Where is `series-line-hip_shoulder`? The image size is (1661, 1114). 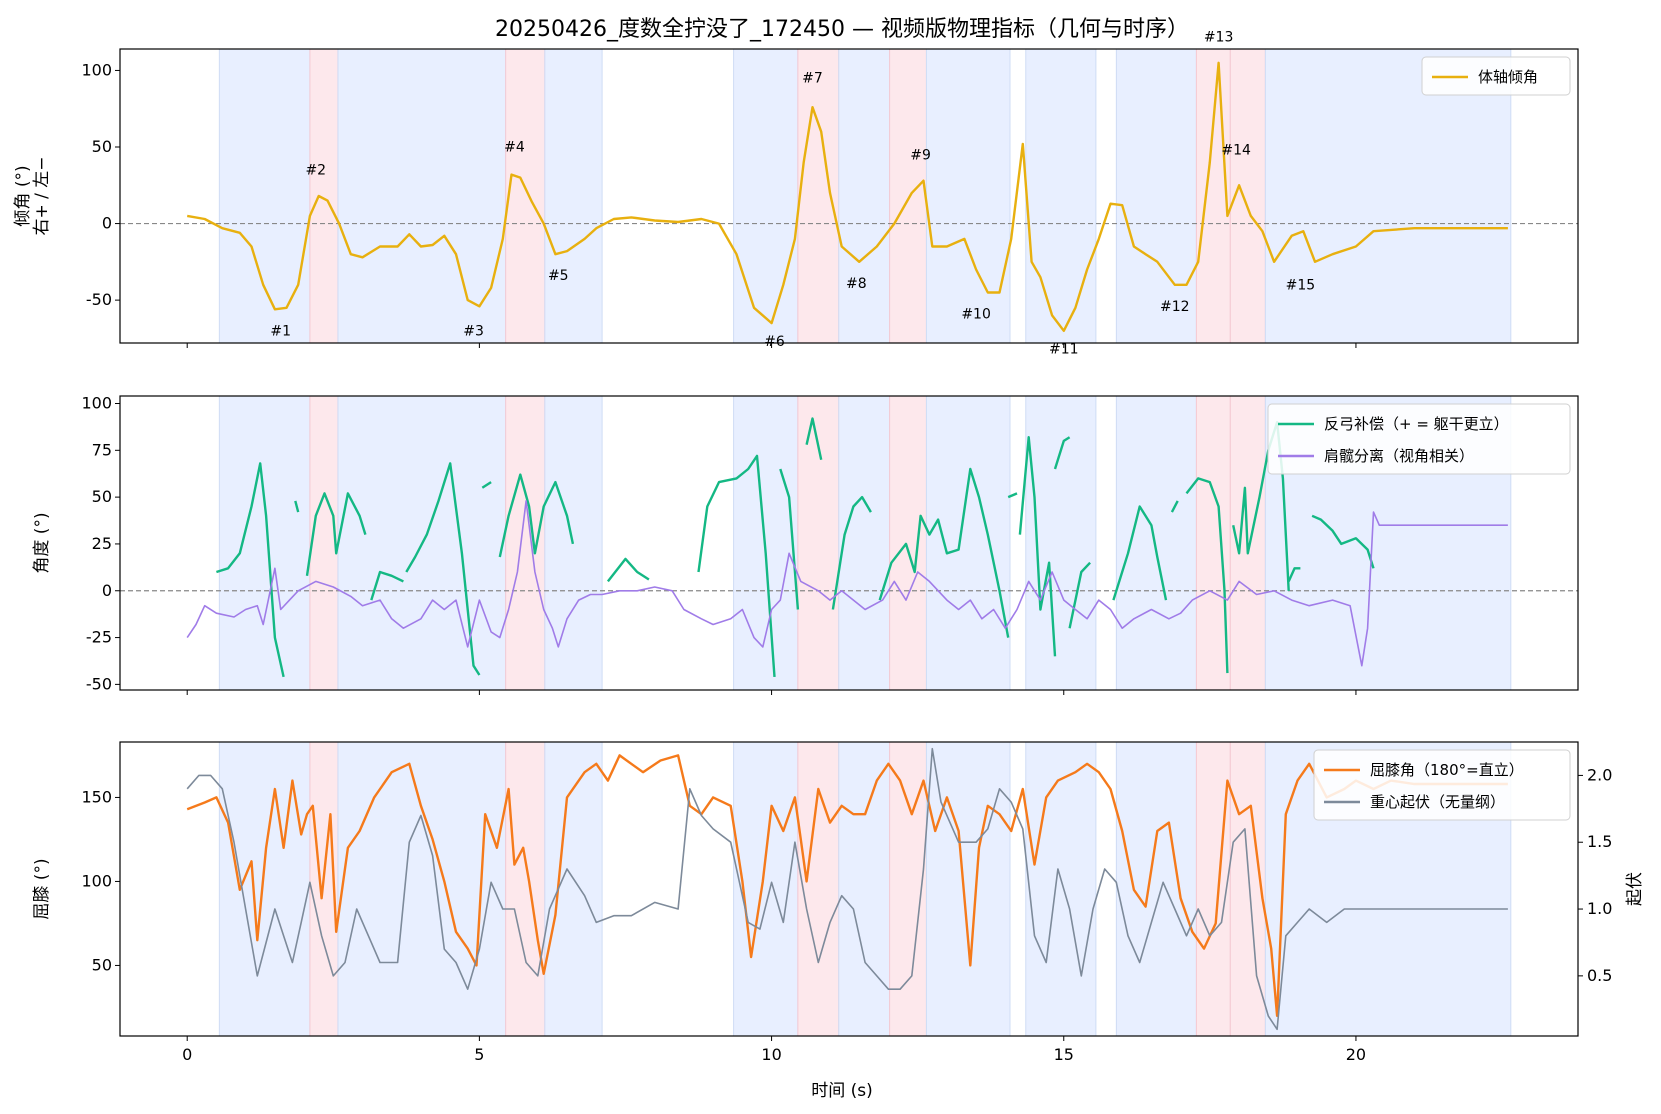
series-line-hip_shoulder is located at coordinates (847, 583).